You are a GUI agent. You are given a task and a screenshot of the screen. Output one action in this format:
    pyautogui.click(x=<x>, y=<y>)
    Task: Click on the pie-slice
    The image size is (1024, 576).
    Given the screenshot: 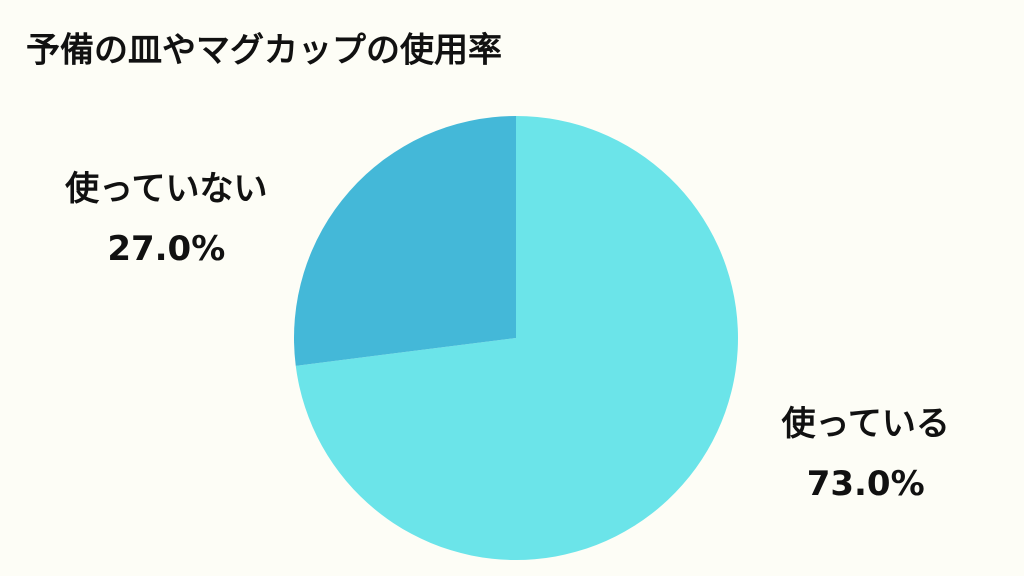 What is the action you would take?
    pyautogui.click(x=405, y=241)
    